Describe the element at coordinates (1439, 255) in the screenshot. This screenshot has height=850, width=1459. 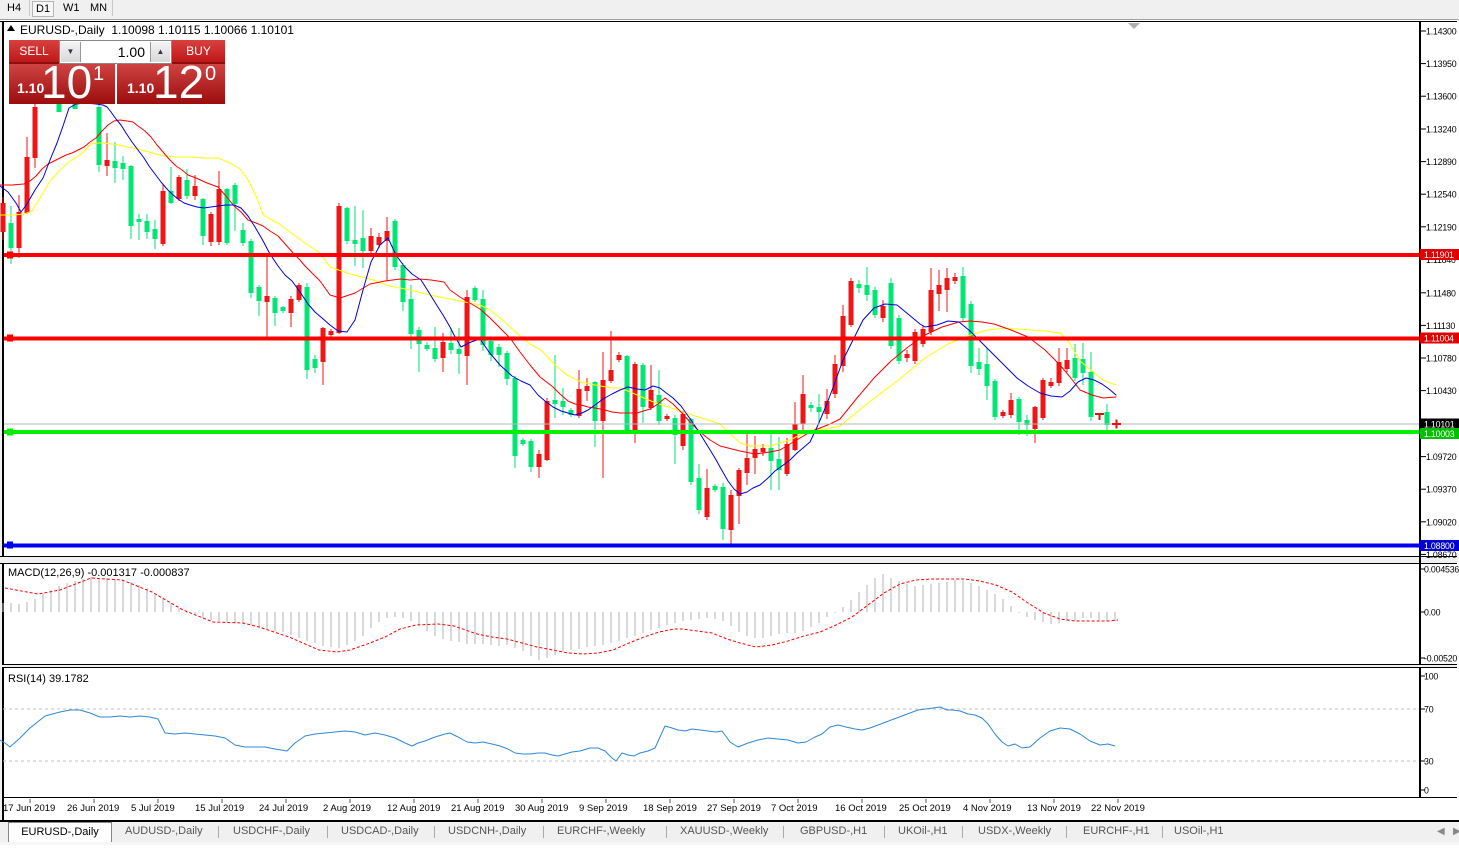
I see `svg-text: 1.11901` at that location.